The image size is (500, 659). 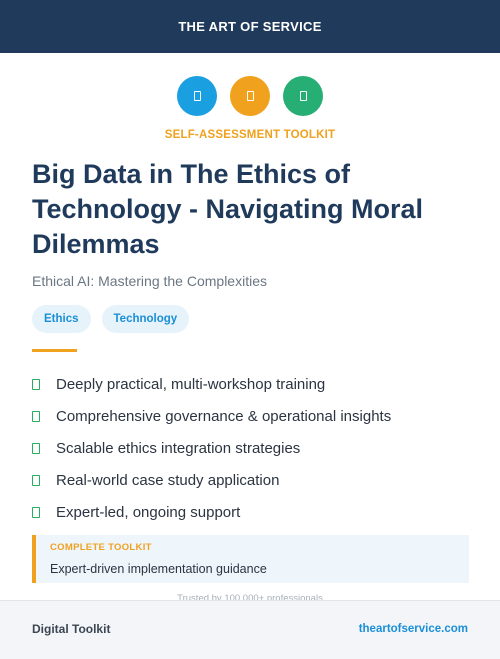 What do you see at coordinates (145, 319) in the screenshot?
I see `tag-technology: Technology` at bounding box center [145, 319].